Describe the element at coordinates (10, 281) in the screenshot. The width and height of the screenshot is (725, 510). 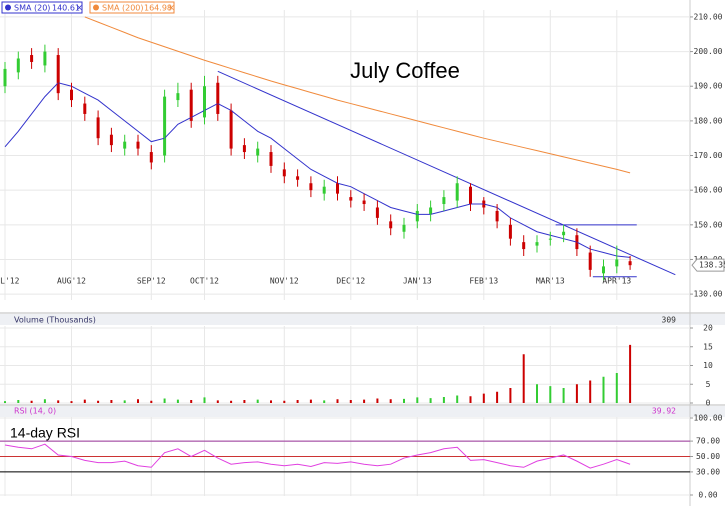
I see `x-tick-label: JUL'12` at that location.